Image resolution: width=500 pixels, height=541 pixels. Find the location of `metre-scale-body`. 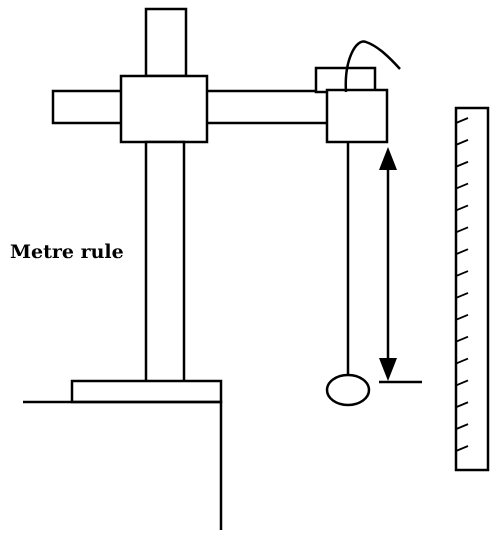

metre-scale-body is located at coordinates (472, 289).